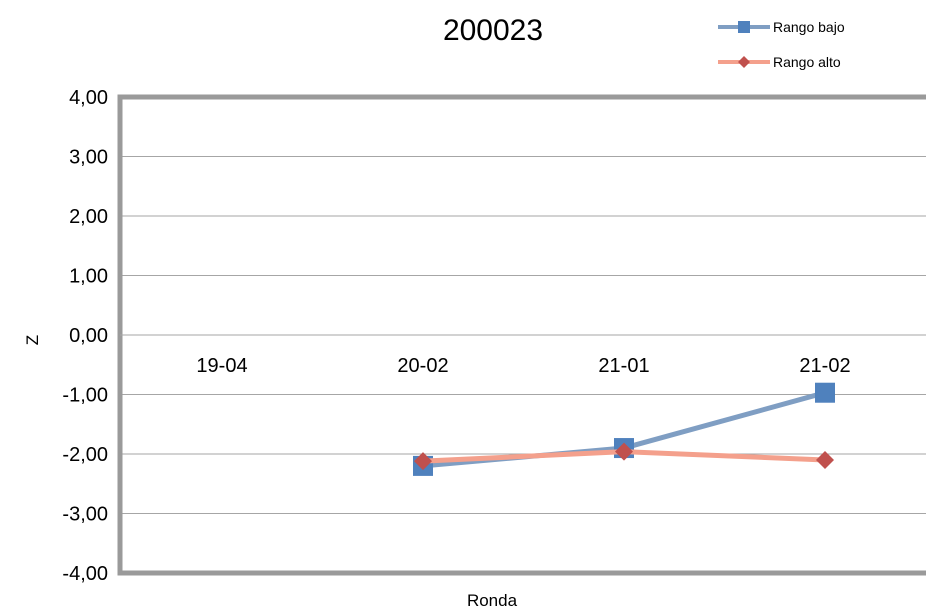 The width and height of the screenshot is (926, 610). What do you see at coordinates (809, 27) in the screenshot?
I see `legend-label-rango-bajo: Rango bajo` at bounding box center [809, 27].